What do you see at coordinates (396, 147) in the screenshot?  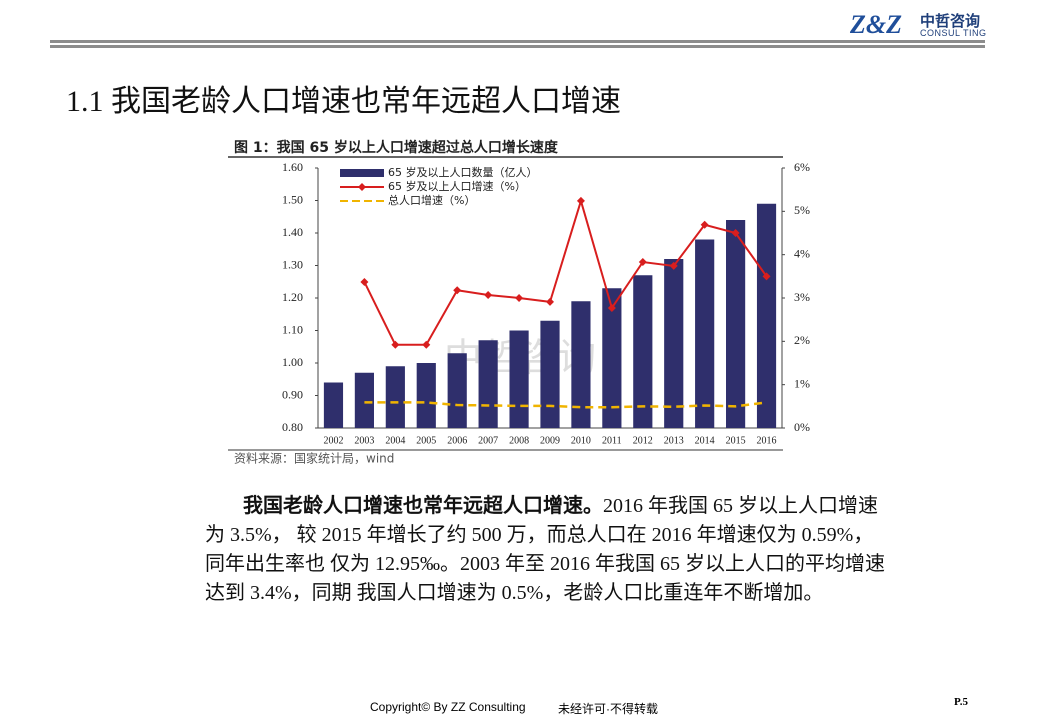 I see `chart-title: 图 1：我国 65 岁以上人口增速超过总人口增长速度` at bounding box center [396, 147].